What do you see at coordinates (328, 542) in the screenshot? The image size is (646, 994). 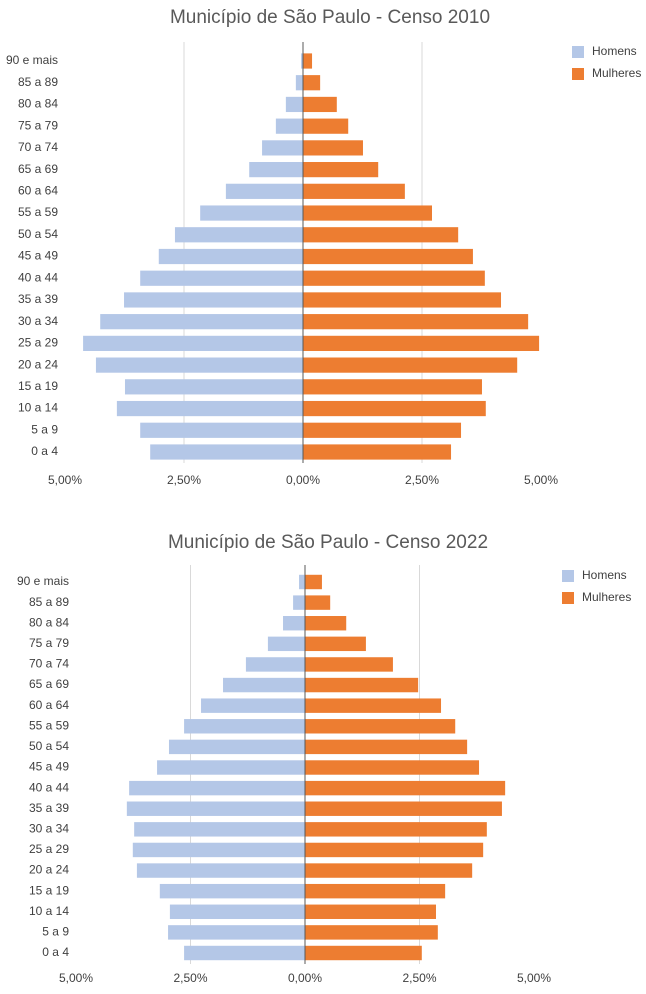 I see `chart-title: Município de São Paulo - Censo 2022` at bounding box center [328, 542].